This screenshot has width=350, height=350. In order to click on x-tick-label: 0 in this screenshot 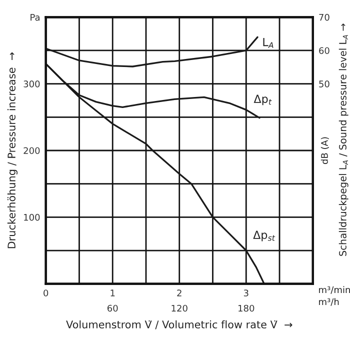, I will do `click(46, 293)`.